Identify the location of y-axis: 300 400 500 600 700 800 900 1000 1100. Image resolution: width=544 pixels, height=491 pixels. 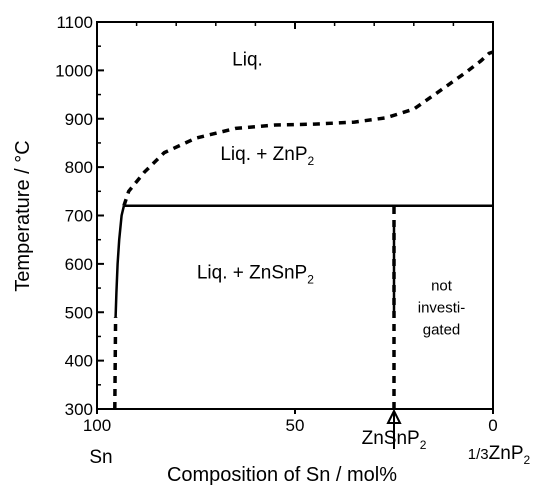
(79, 216).